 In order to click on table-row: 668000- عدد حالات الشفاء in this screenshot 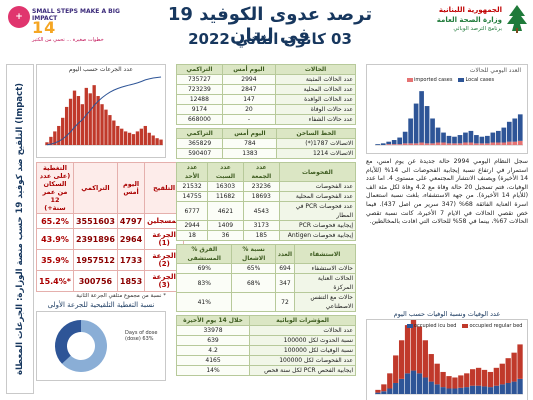, I will do `click(266, 119)`.